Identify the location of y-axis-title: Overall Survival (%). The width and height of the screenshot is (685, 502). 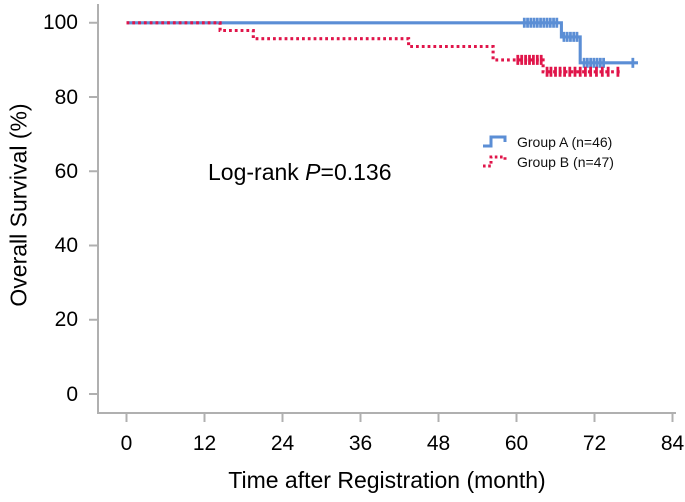
(18, 205).